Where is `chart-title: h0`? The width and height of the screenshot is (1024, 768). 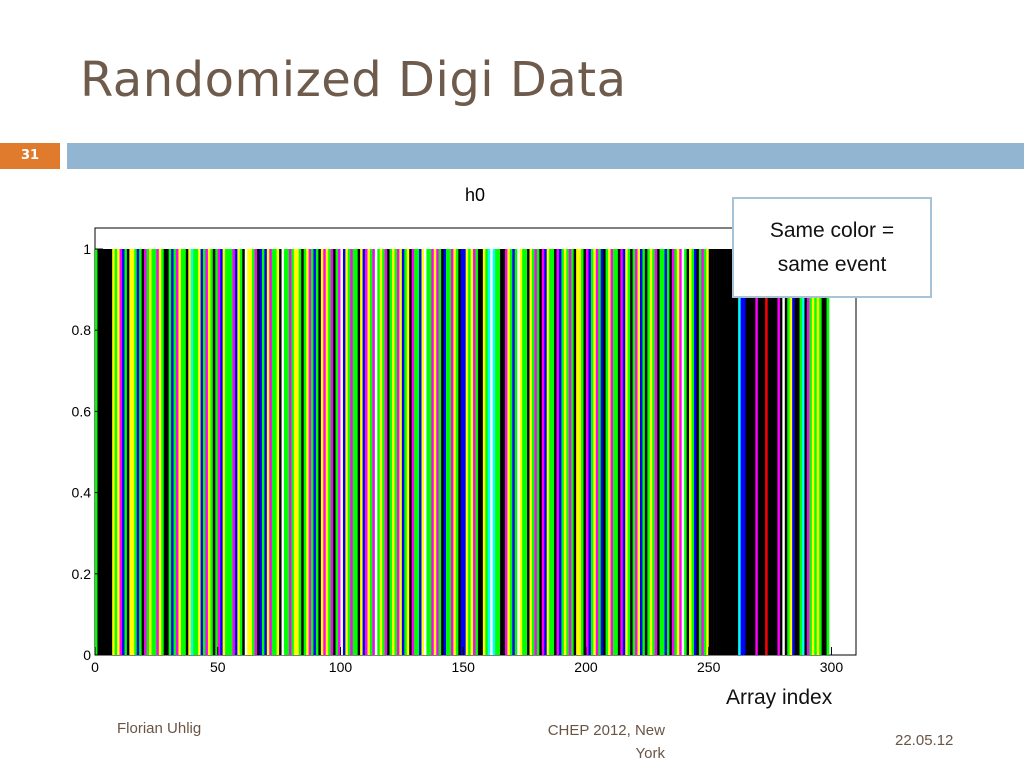 chart-title: h0 is located at coordinates (475, 195).